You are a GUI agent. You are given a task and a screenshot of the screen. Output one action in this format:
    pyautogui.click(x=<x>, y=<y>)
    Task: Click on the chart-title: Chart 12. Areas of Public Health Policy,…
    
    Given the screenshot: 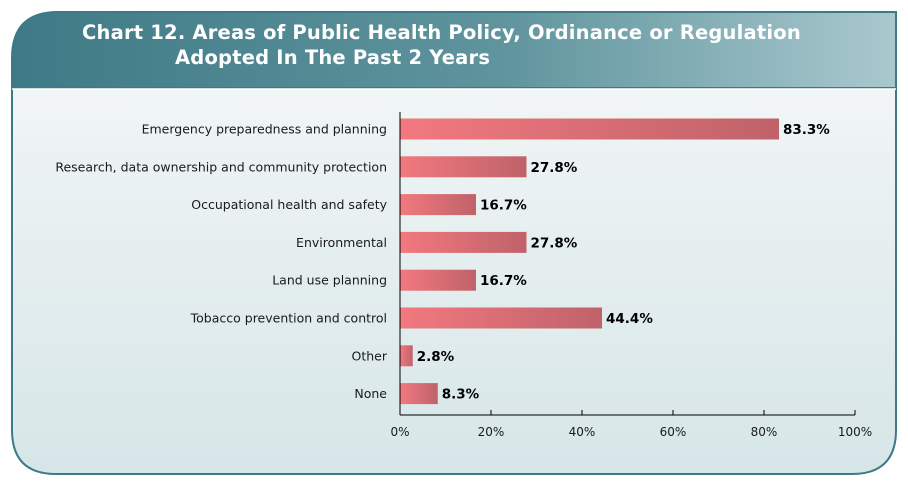 What is the action you would take?
    pyautogui.click(x=450, y=50)
    